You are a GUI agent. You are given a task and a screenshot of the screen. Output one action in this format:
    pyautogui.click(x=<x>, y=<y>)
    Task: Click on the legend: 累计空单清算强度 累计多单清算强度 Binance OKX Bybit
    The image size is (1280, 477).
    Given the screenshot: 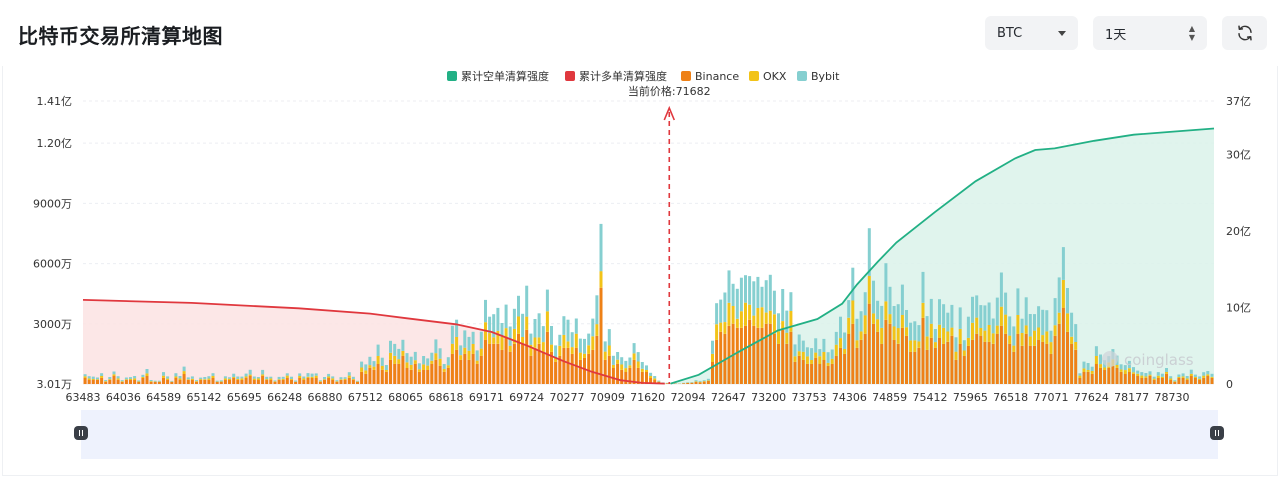 What is the action you would take?
    pyautogui.click(x=643, y=76)
    